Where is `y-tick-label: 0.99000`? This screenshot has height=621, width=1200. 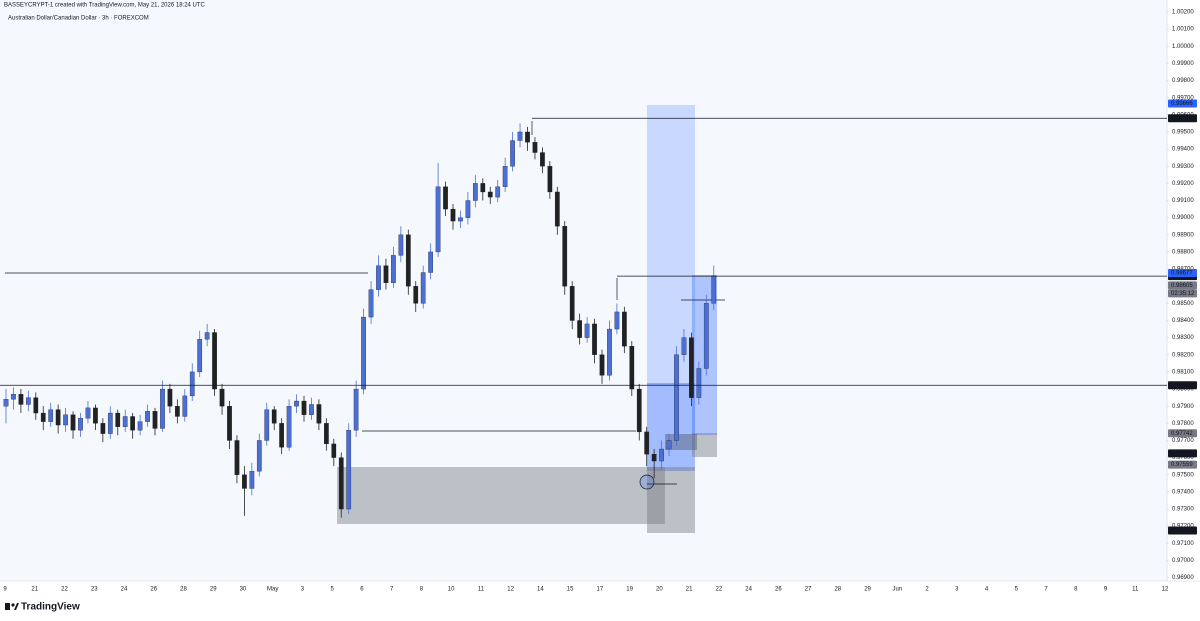 y-tick-label: 0.99000 is located at coordinates (1183, 218).